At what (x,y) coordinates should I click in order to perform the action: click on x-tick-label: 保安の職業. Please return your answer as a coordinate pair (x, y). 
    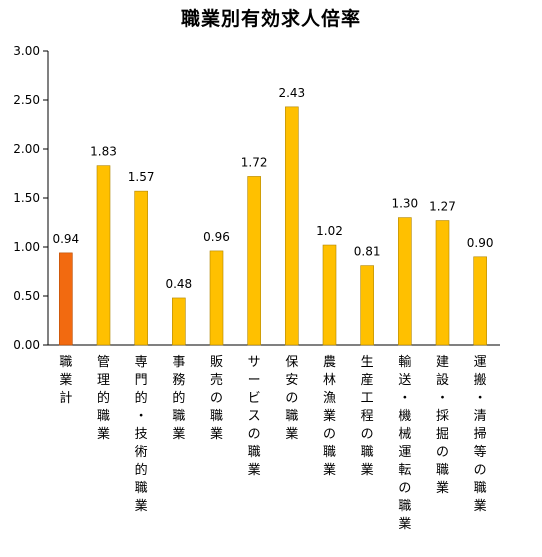
    Looking at the image, I should click on (291, 398).